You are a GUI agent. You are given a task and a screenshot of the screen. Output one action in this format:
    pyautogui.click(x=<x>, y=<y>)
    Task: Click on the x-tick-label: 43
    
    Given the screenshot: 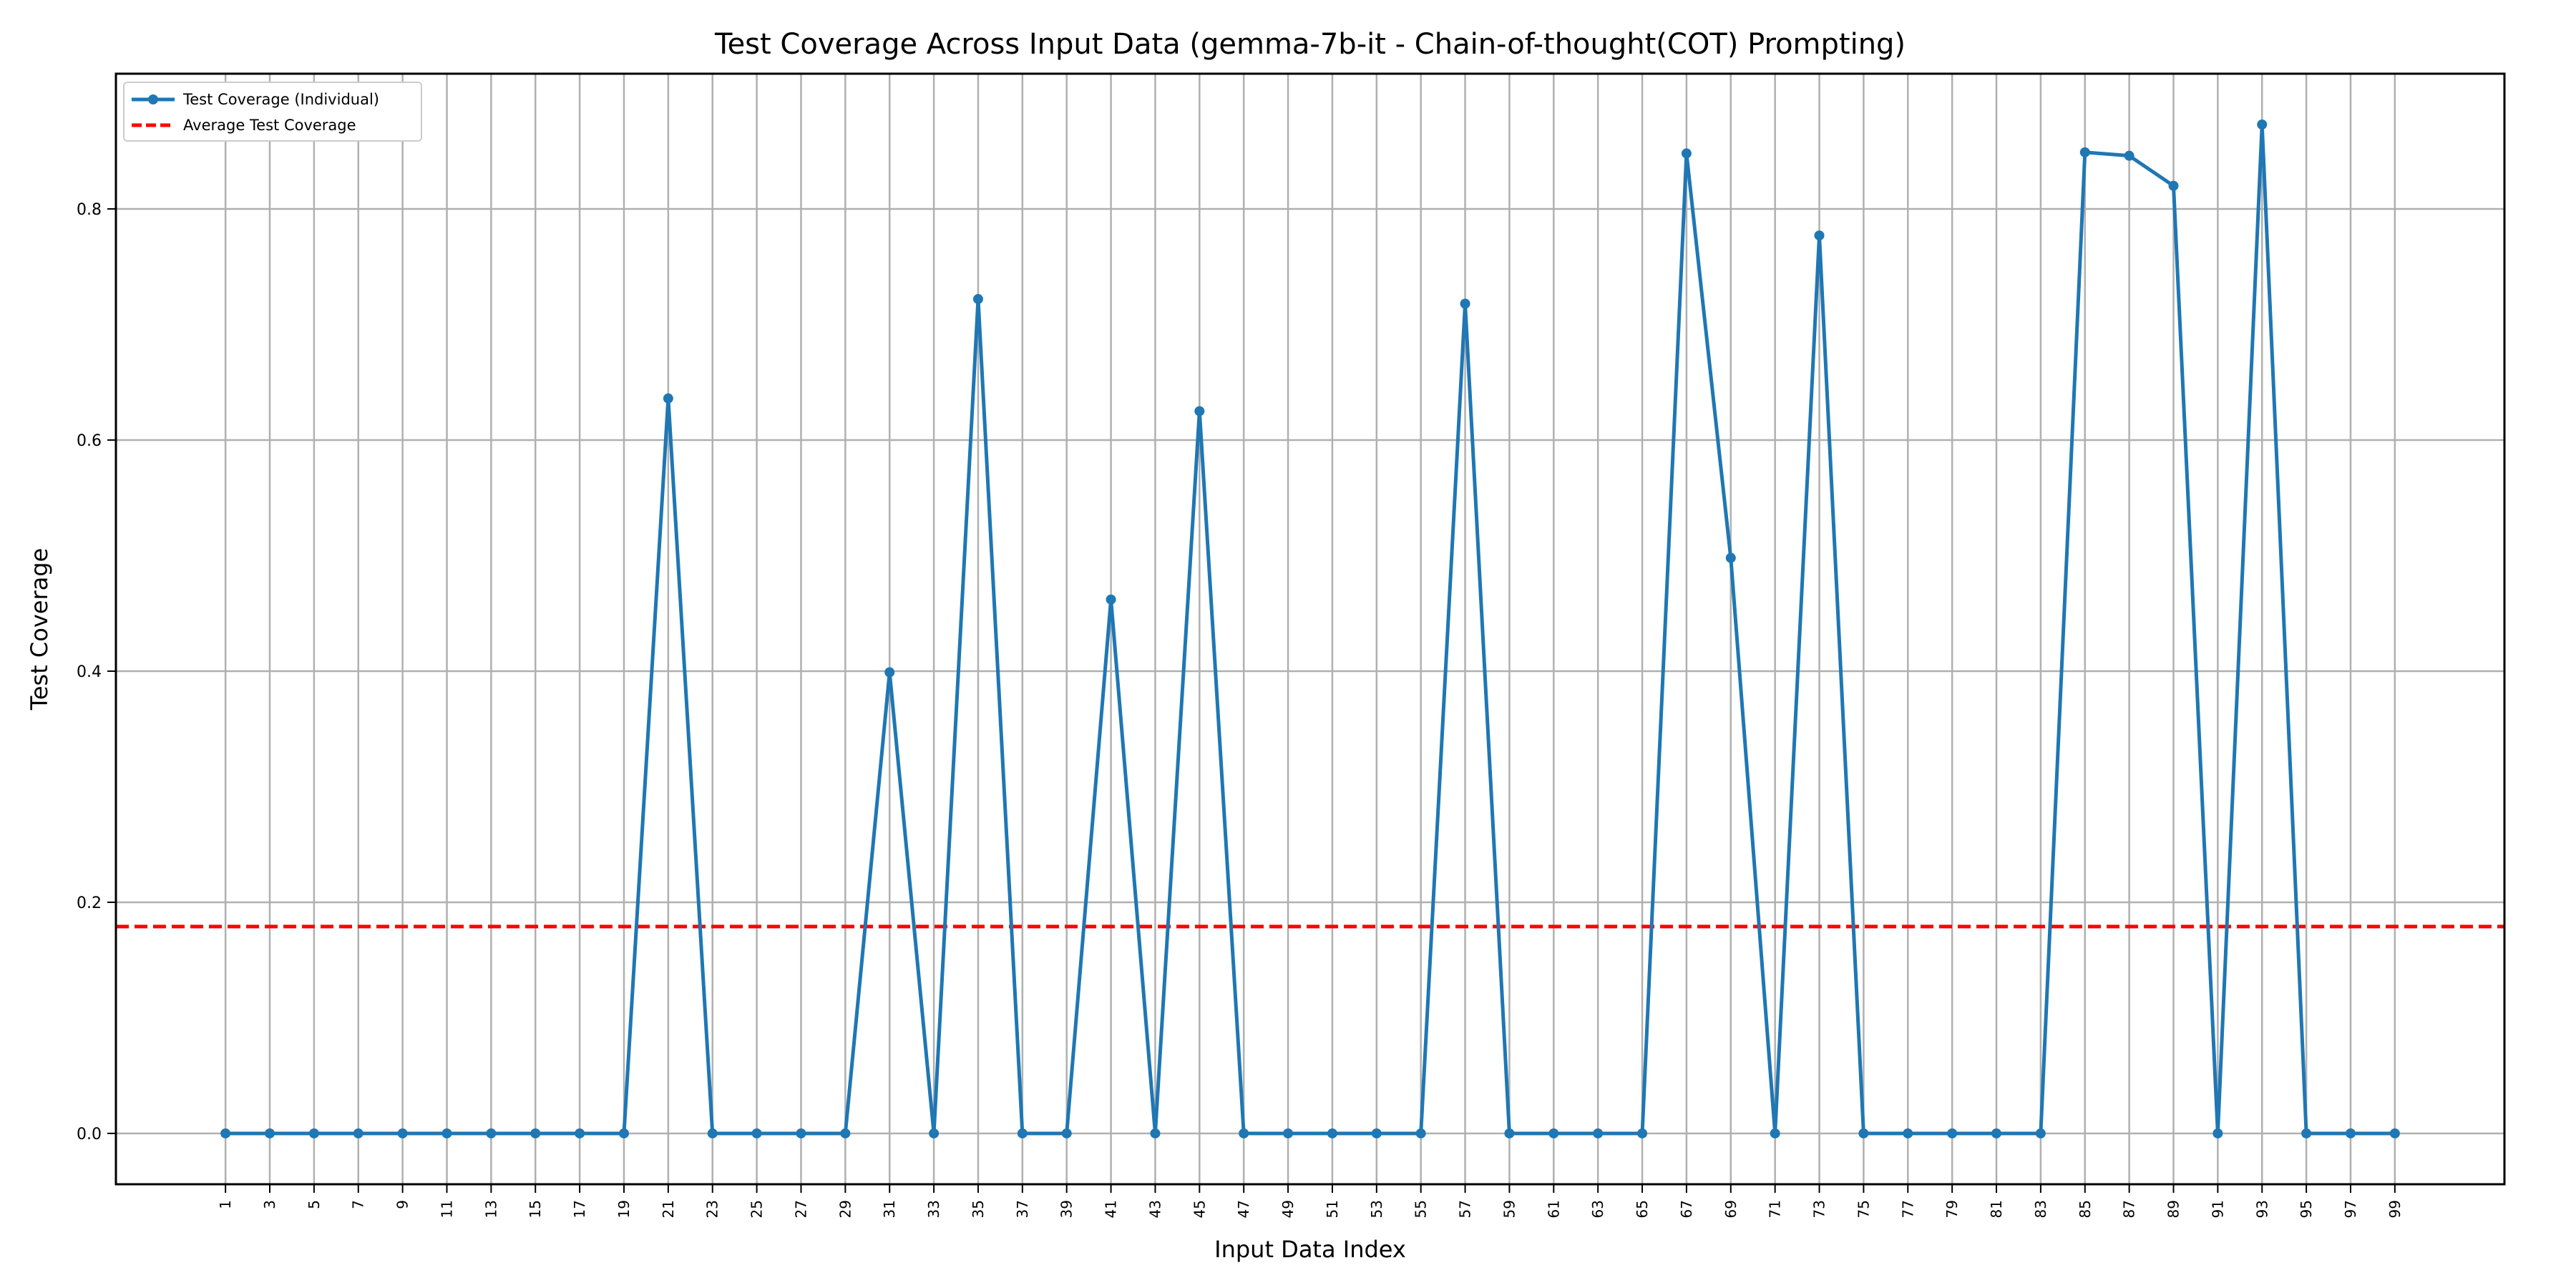 What is the action you would take?
    pyautogui.click(x=1154, y=1209)
    